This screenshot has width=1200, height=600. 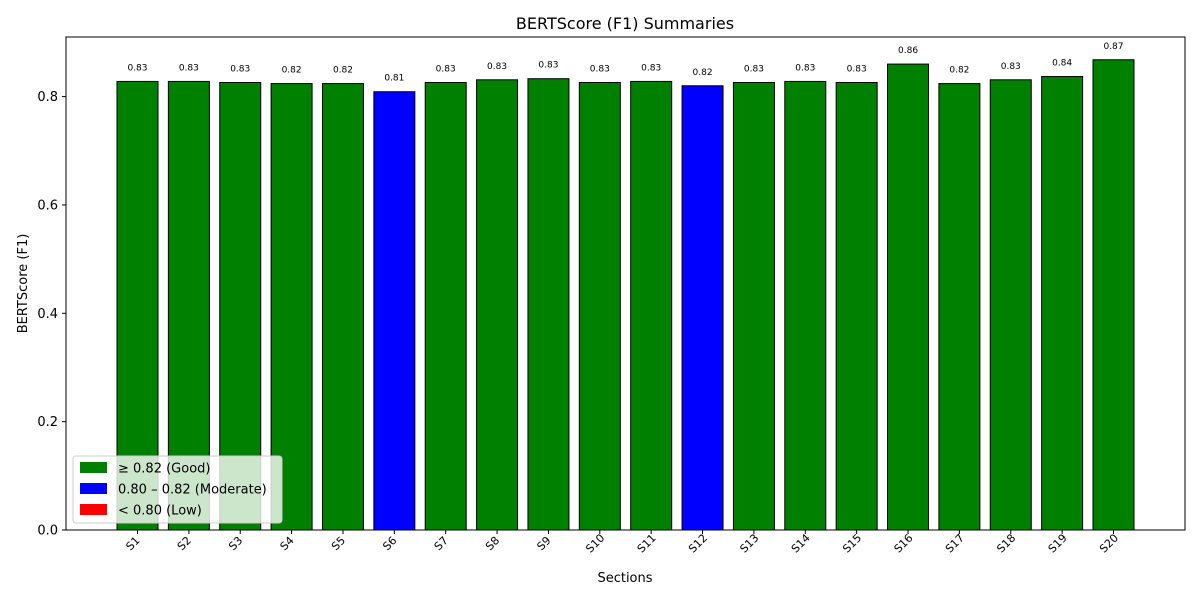 I want to click on bar-s16, so click(x=908, y=297).